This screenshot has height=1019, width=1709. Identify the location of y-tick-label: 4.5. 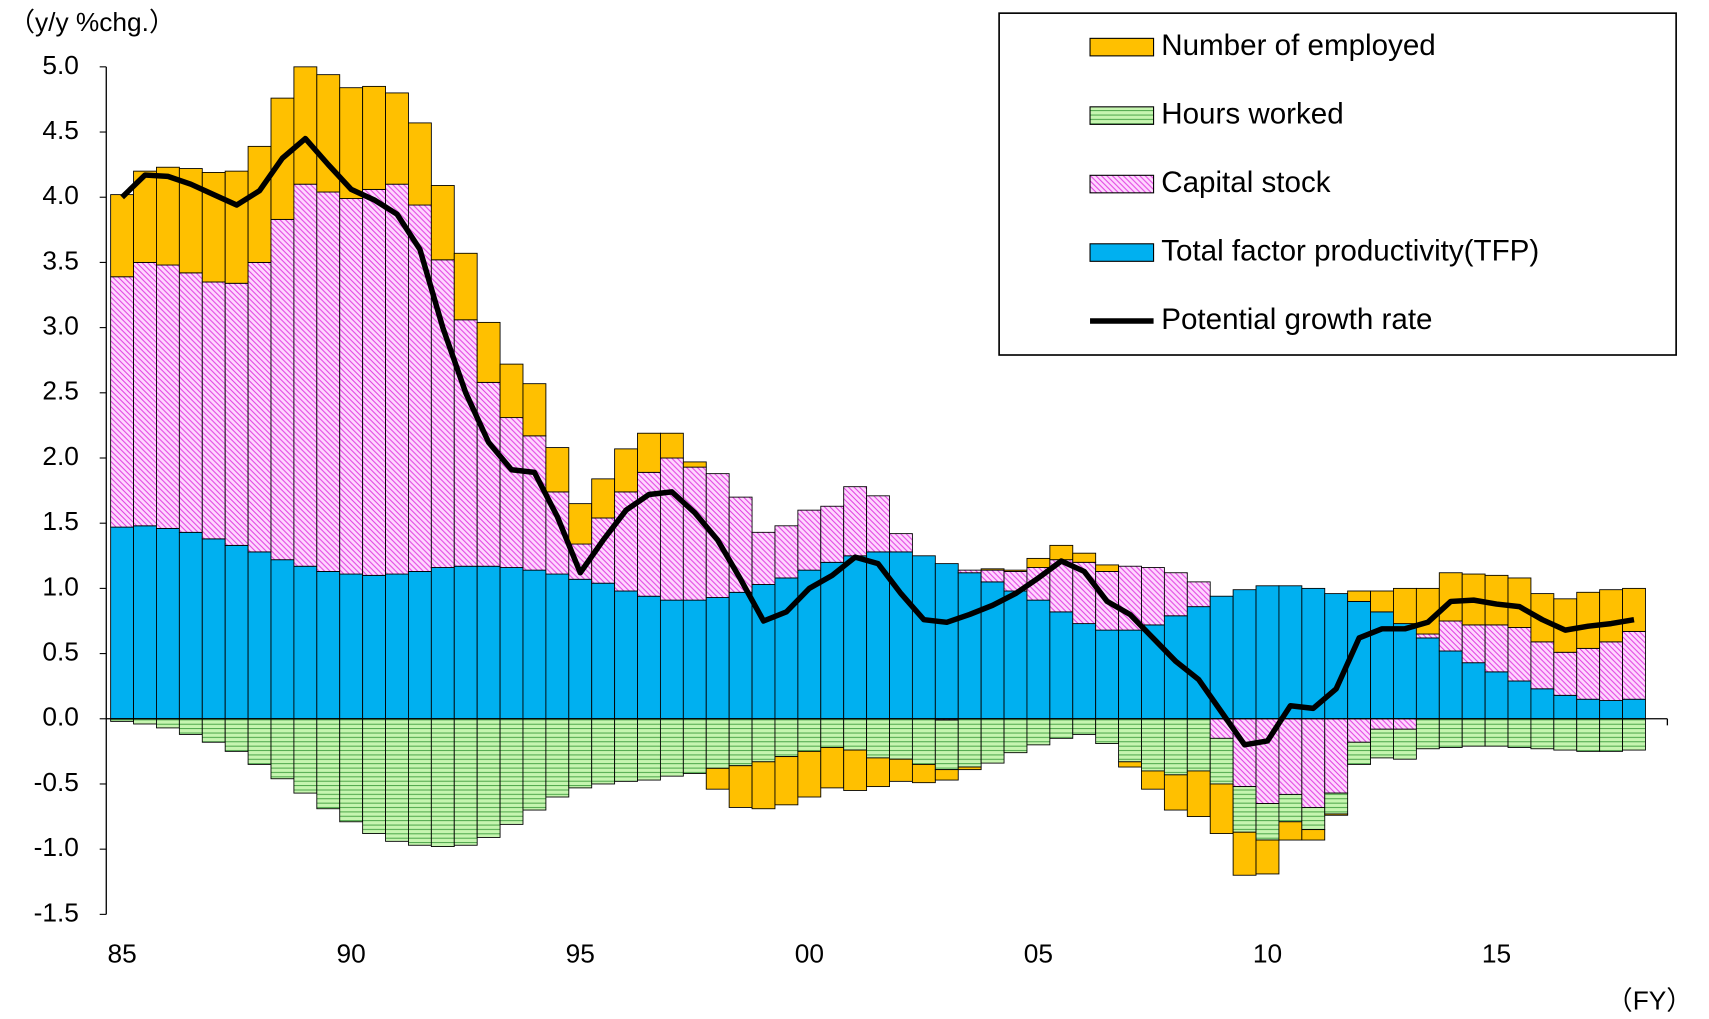
(60, 130).